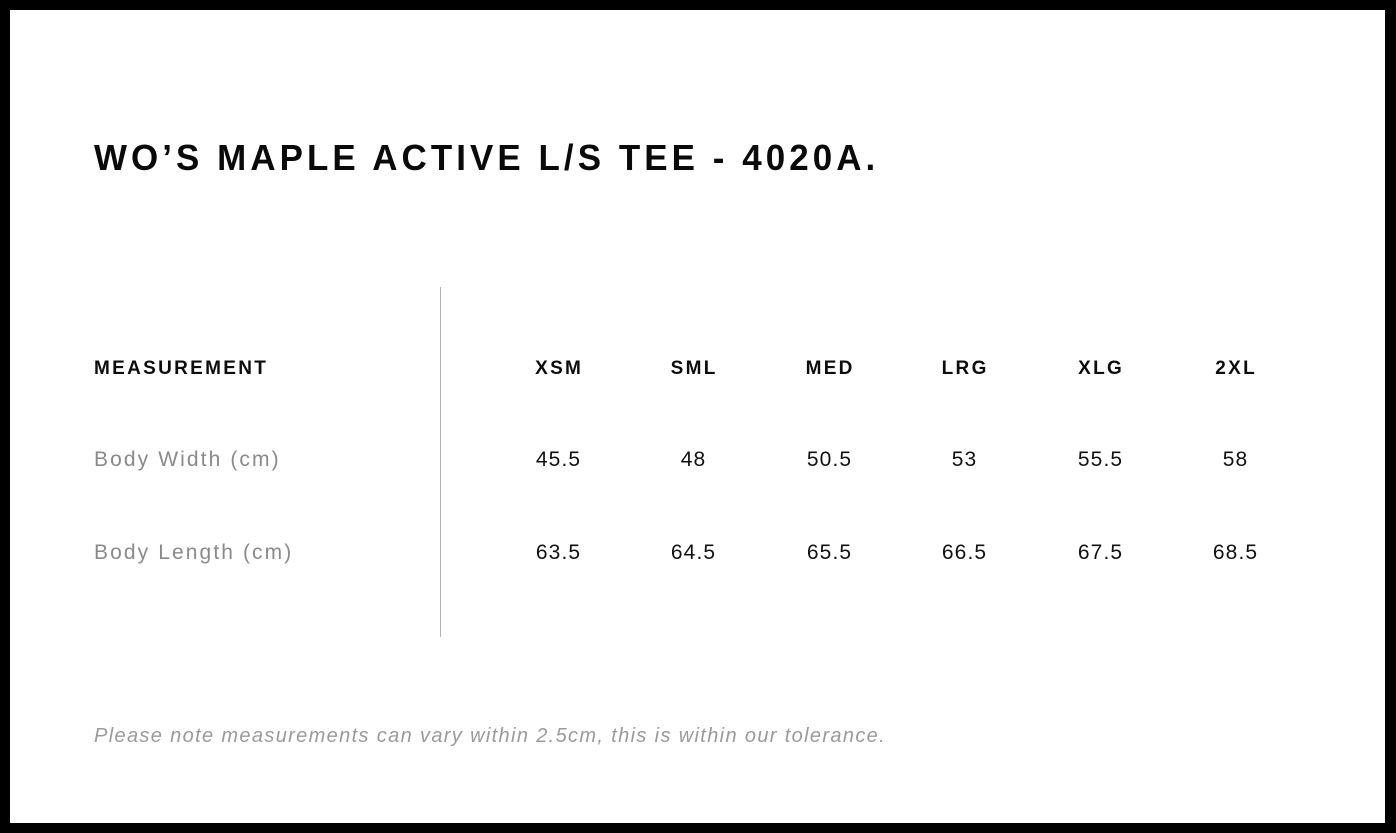 This screenshot has width=1396, height=833. Describe the element at coordinates (558, 459) in the screenshot. I see `cell-body-width-xsm: 45.5` at that location.